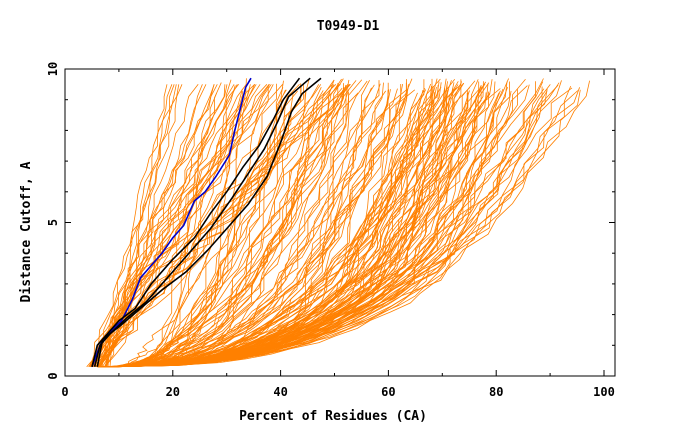  What do you see at coordinates (348, 26) in the screenshot?
I see `chart-title: T0949-D1` at bounding box center [348, 26].